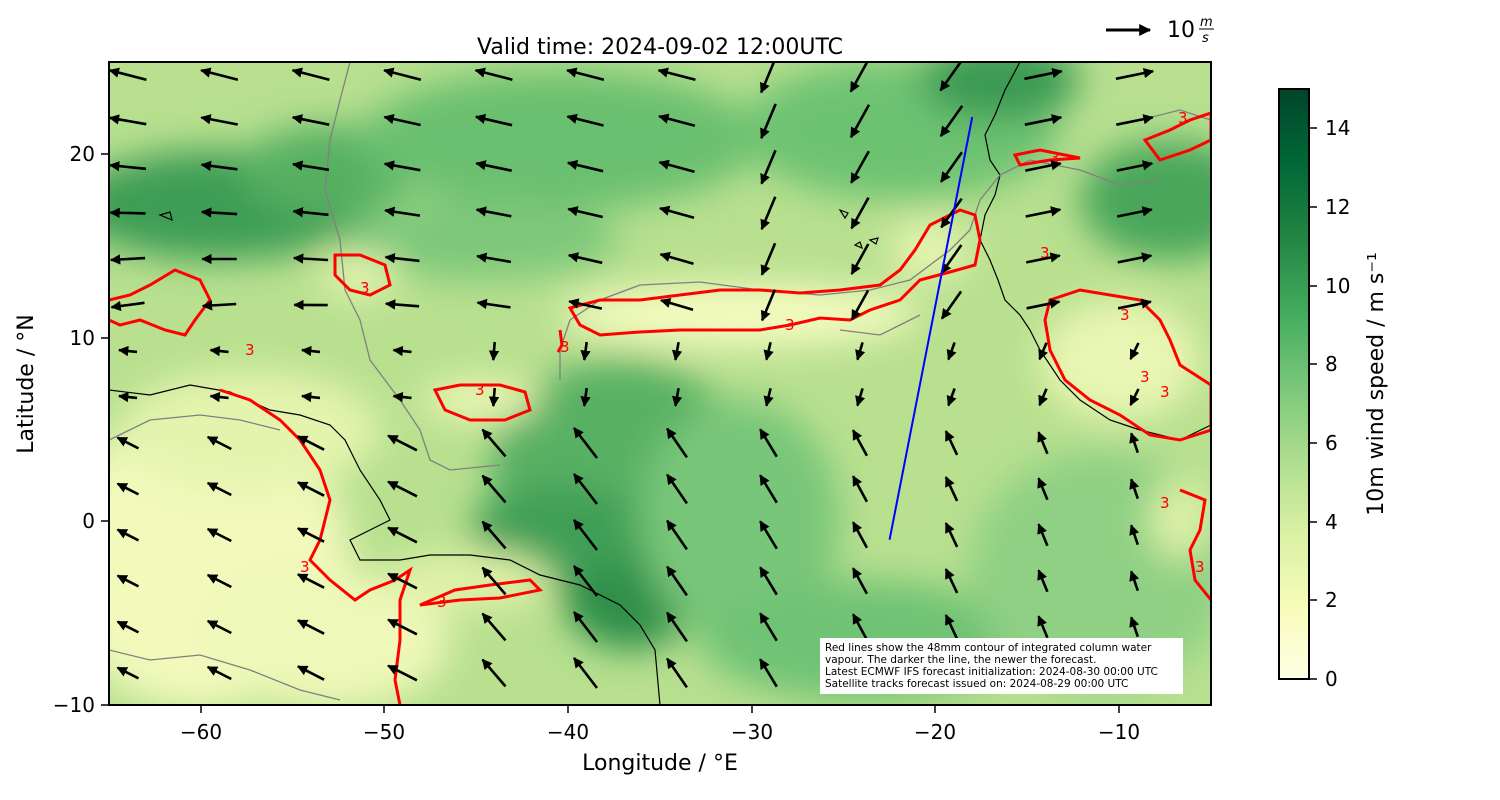 The height and width of the screenshot is (800, 1500). What do you see at coordinates (1160, 30) in the screenshot?
I see `reference-vector-key: 10 m s` at bounding box center [1160, 30].